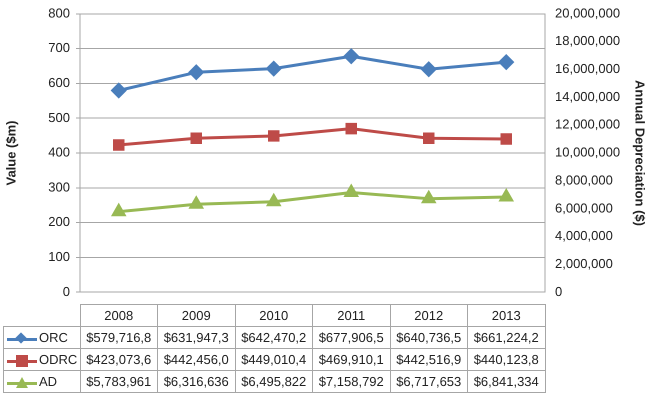  Describe the element at coordinates (196, 337) in the screenshot. I see `data-label: $631,947,3` at that location.